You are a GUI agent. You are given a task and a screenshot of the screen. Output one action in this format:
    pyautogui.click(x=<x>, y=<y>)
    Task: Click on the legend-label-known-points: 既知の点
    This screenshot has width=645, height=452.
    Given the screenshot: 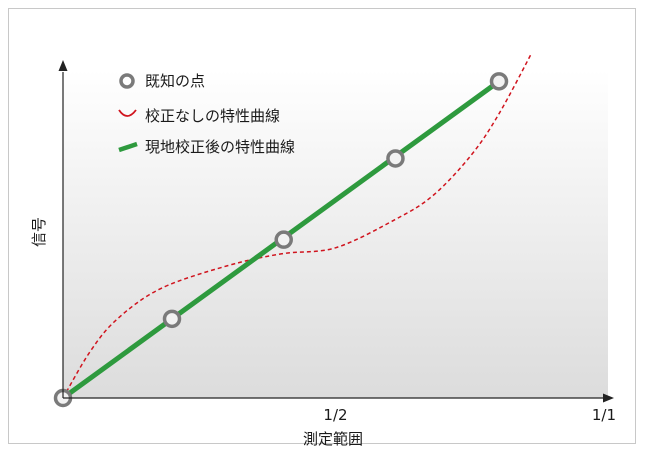 What is the action you would take?
    pyautogui.click(x=175, y=81)
    